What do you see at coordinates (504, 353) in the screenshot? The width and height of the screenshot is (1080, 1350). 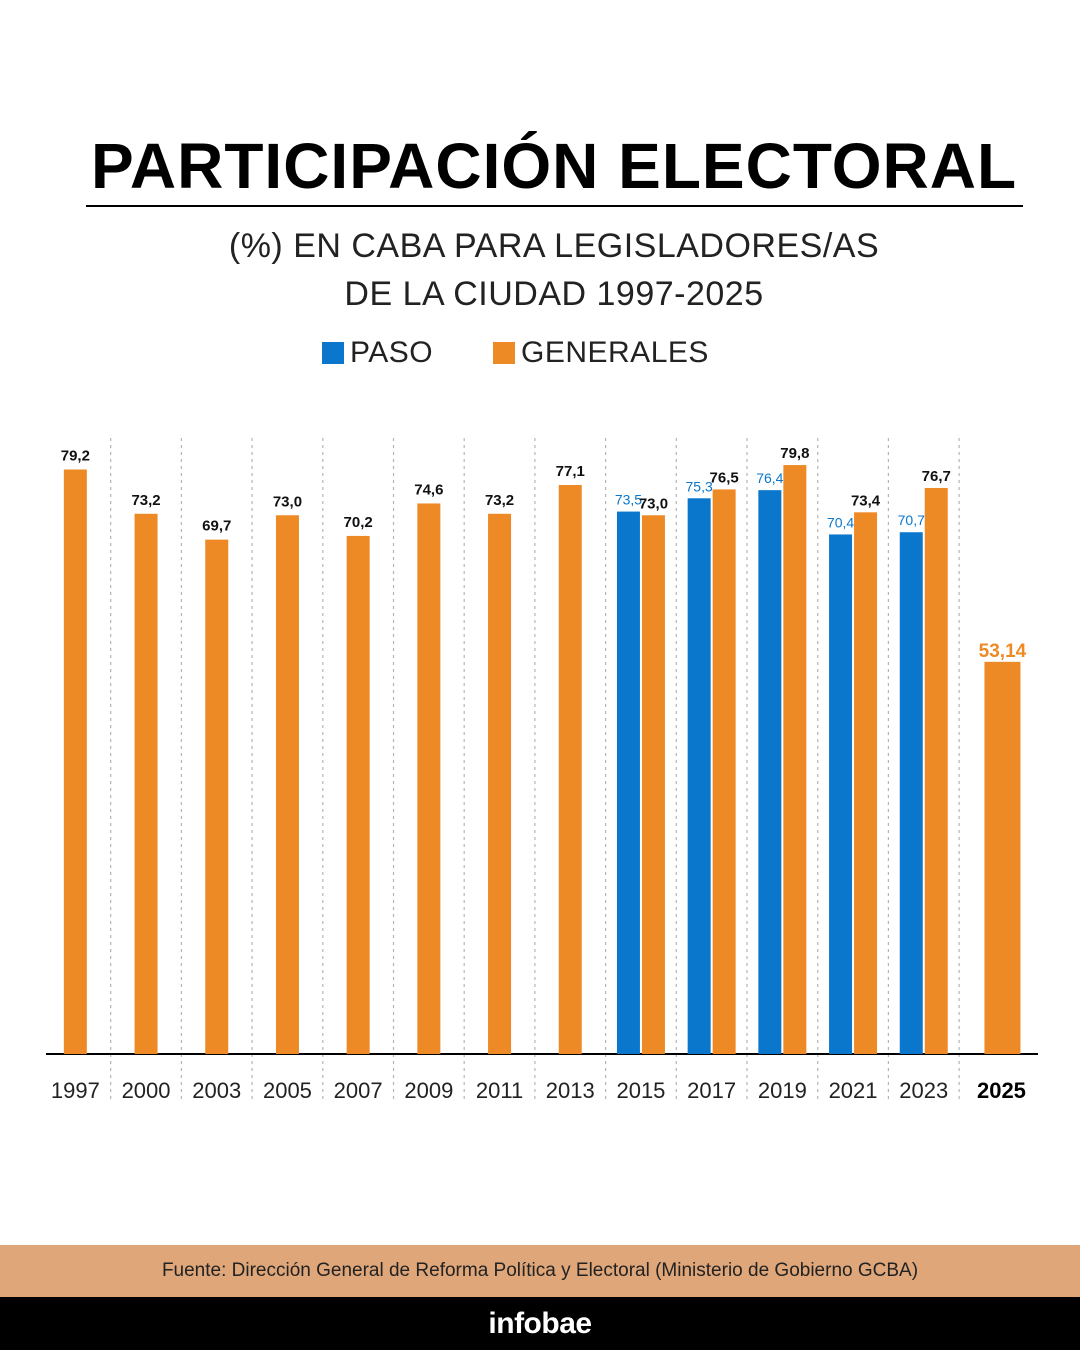 I see `legend-swatch-generales` at bounding box center [504, 353].